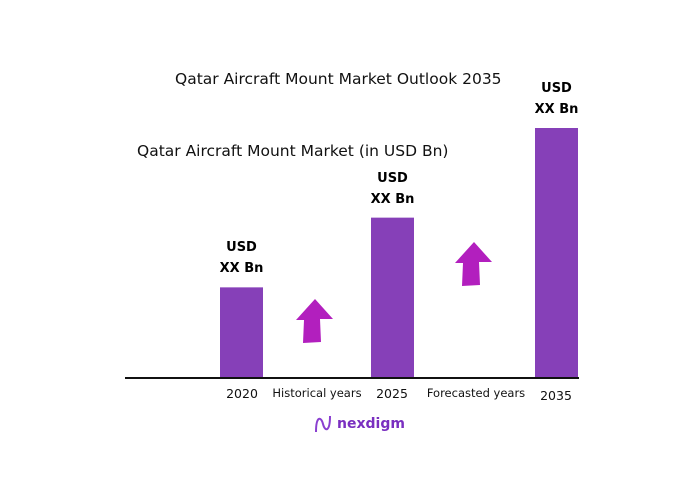 Image resolution: width=697 pixels, height=486 pixels. I want to click on nexdigm-logo: nexdigm, so click(359, 424).